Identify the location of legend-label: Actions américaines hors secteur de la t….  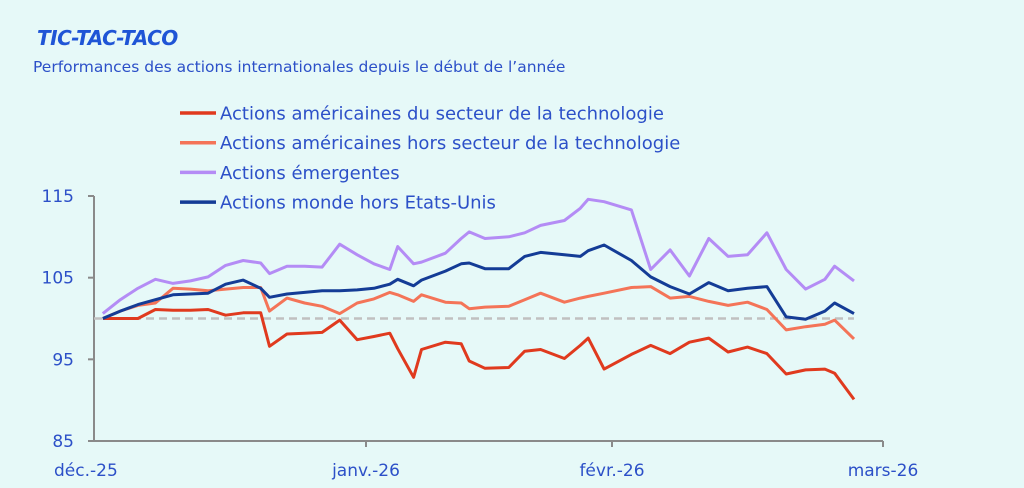
(450, 143).